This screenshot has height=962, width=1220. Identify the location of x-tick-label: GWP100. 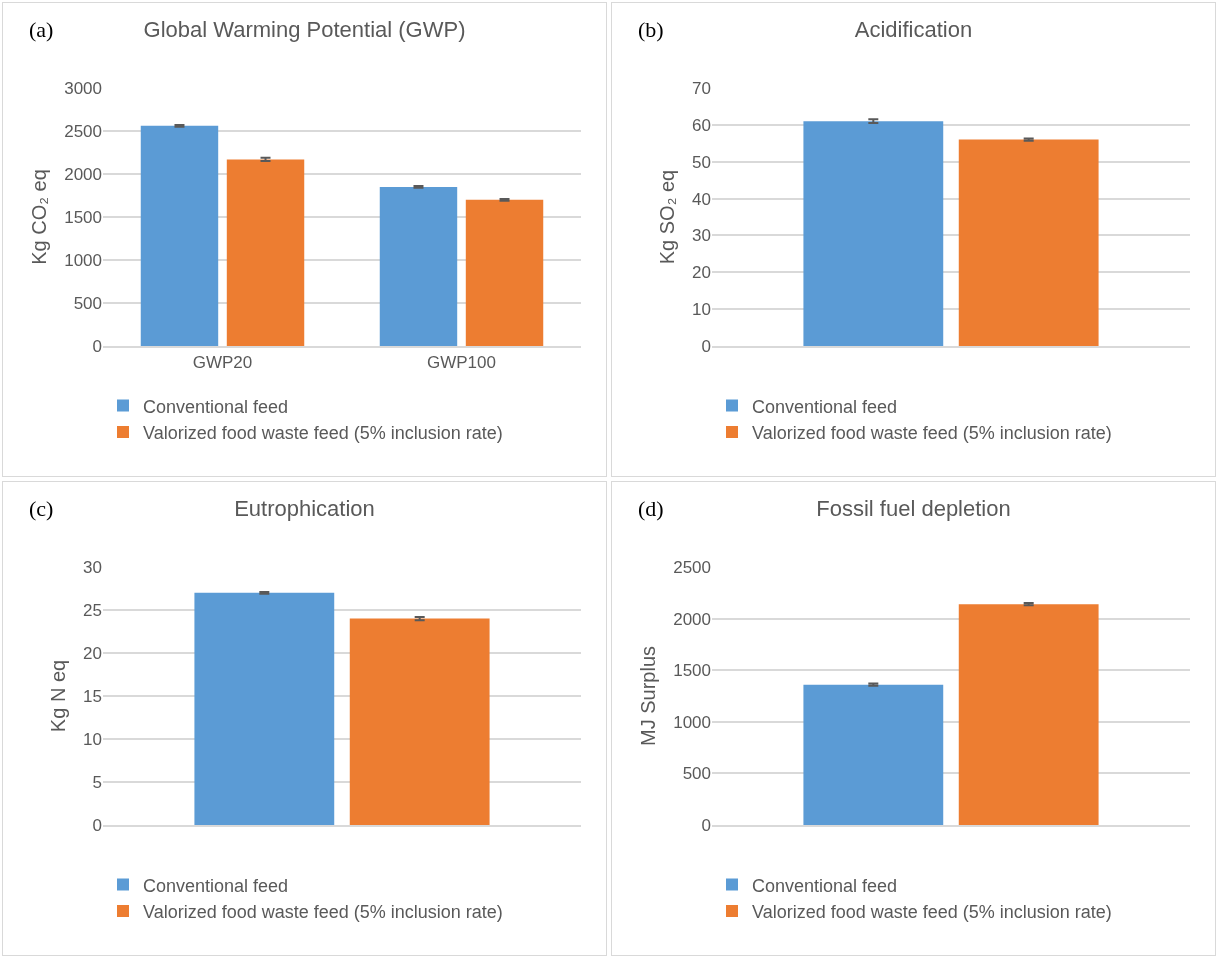
(461, 363).